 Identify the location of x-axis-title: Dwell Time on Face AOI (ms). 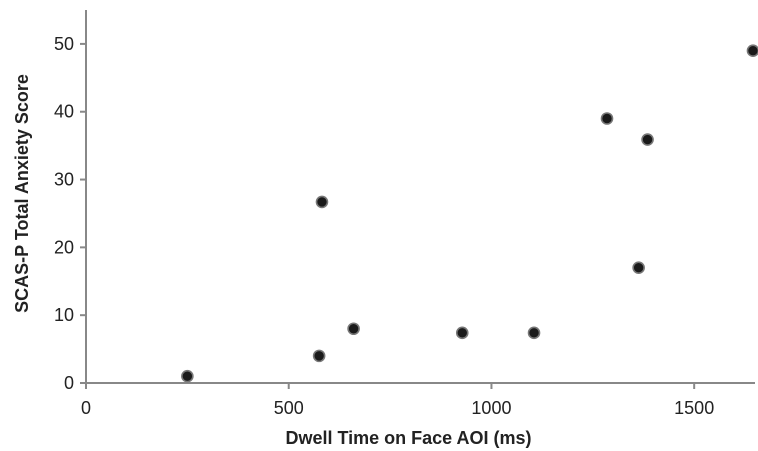
(408, 438).